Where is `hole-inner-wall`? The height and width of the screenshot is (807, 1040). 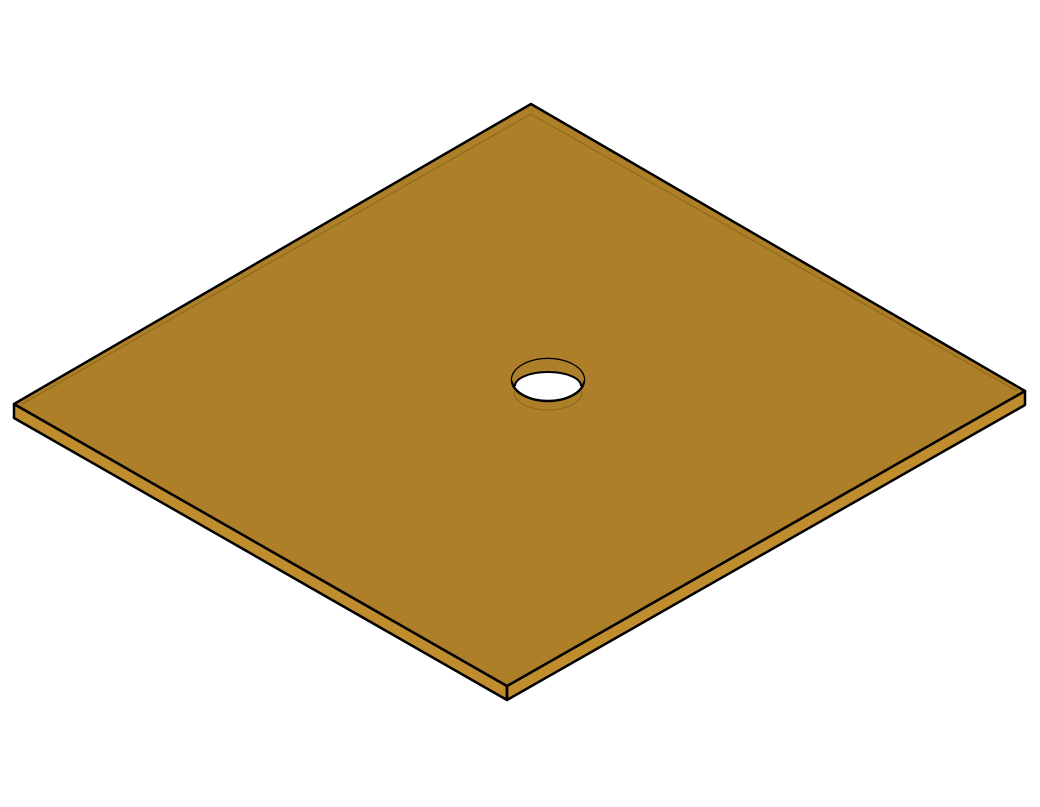 hole-inner-wall is located at coordinates (548, 372).